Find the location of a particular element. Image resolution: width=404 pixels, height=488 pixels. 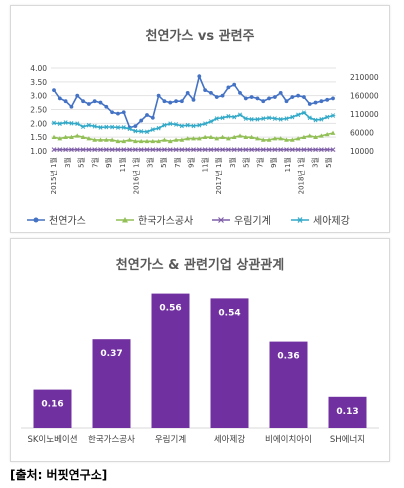

legend-label: 세아제강 is located at coordinates (331, 221).